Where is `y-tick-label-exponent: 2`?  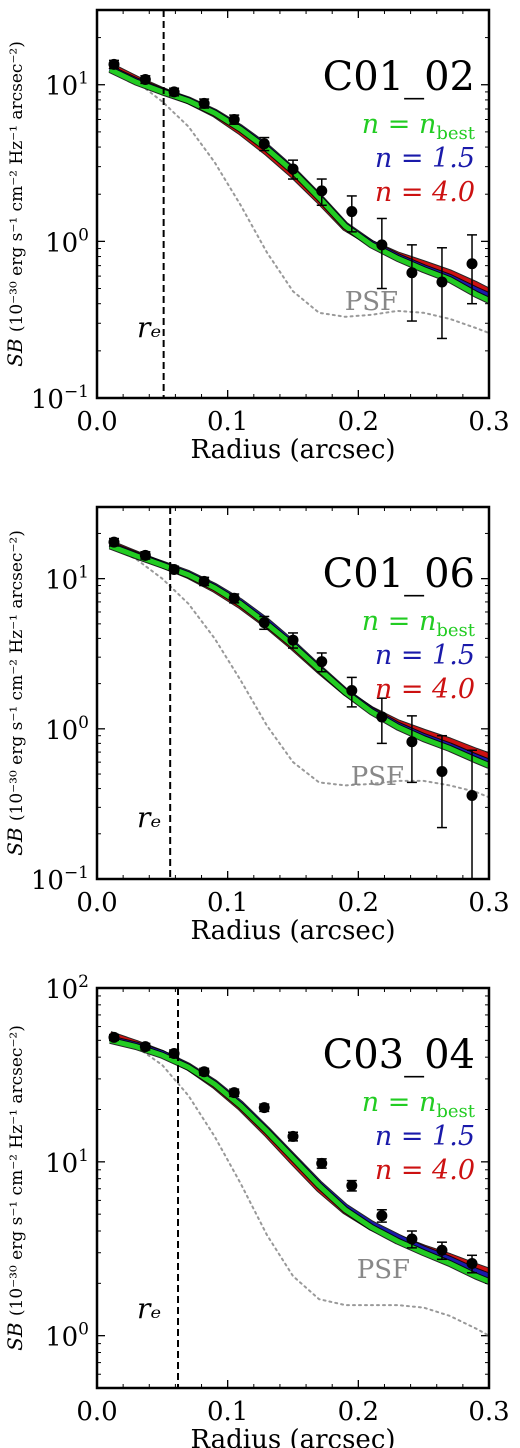
y-tick-label-exponent: 2 is located at coordinates (83, 982).